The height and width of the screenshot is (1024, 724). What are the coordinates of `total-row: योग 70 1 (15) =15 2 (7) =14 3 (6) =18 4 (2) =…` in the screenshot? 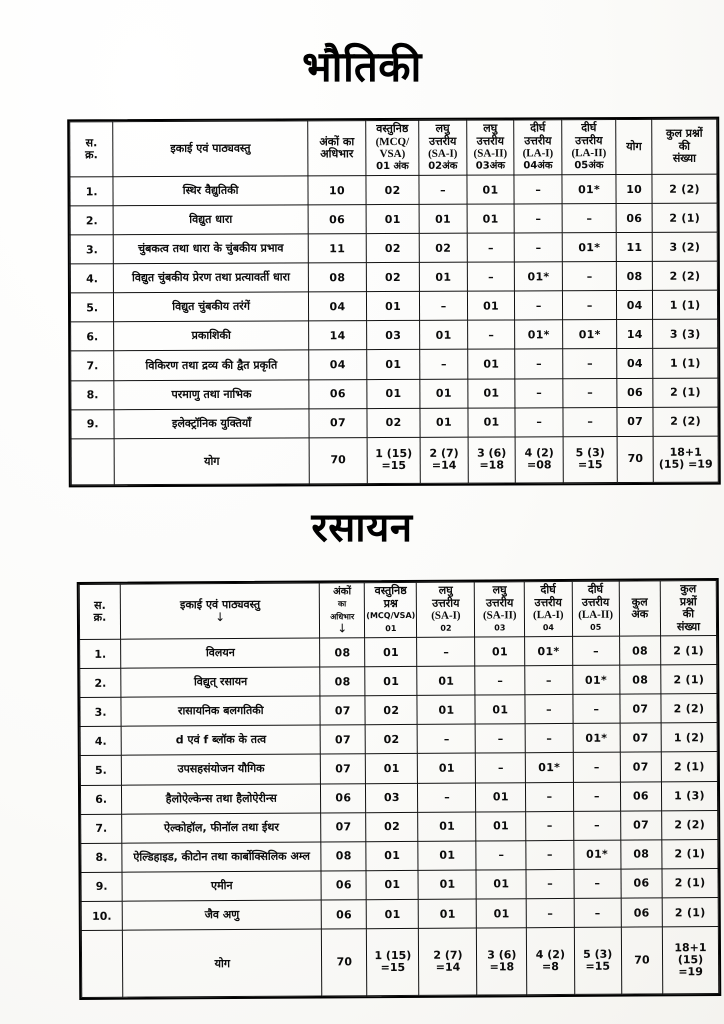 It's located at (395, 460).